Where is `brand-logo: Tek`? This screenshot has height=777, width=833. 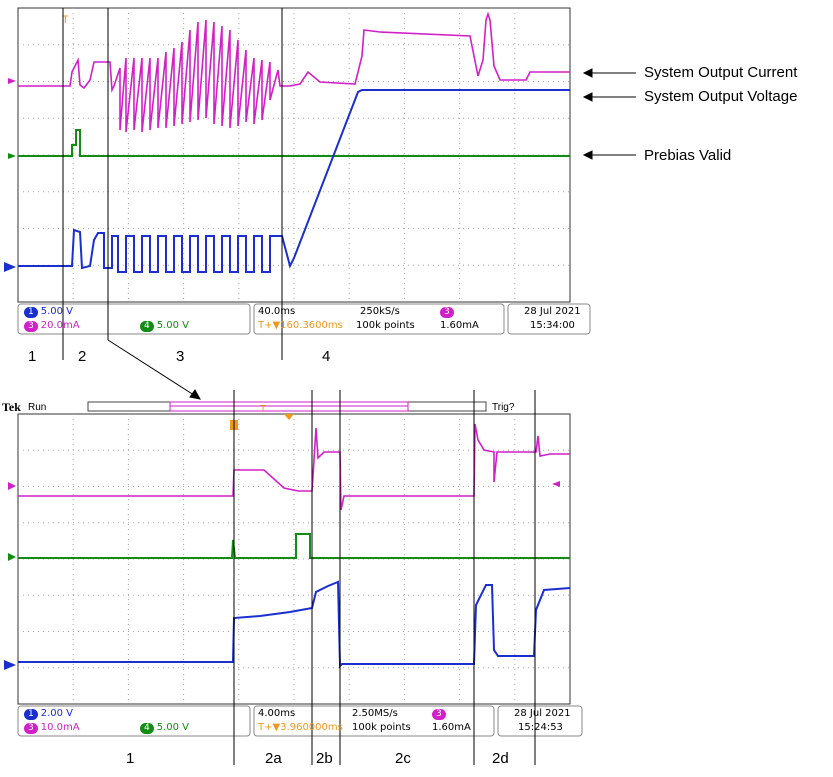
brand-logo: Tek is located at coordinates (11, 407).